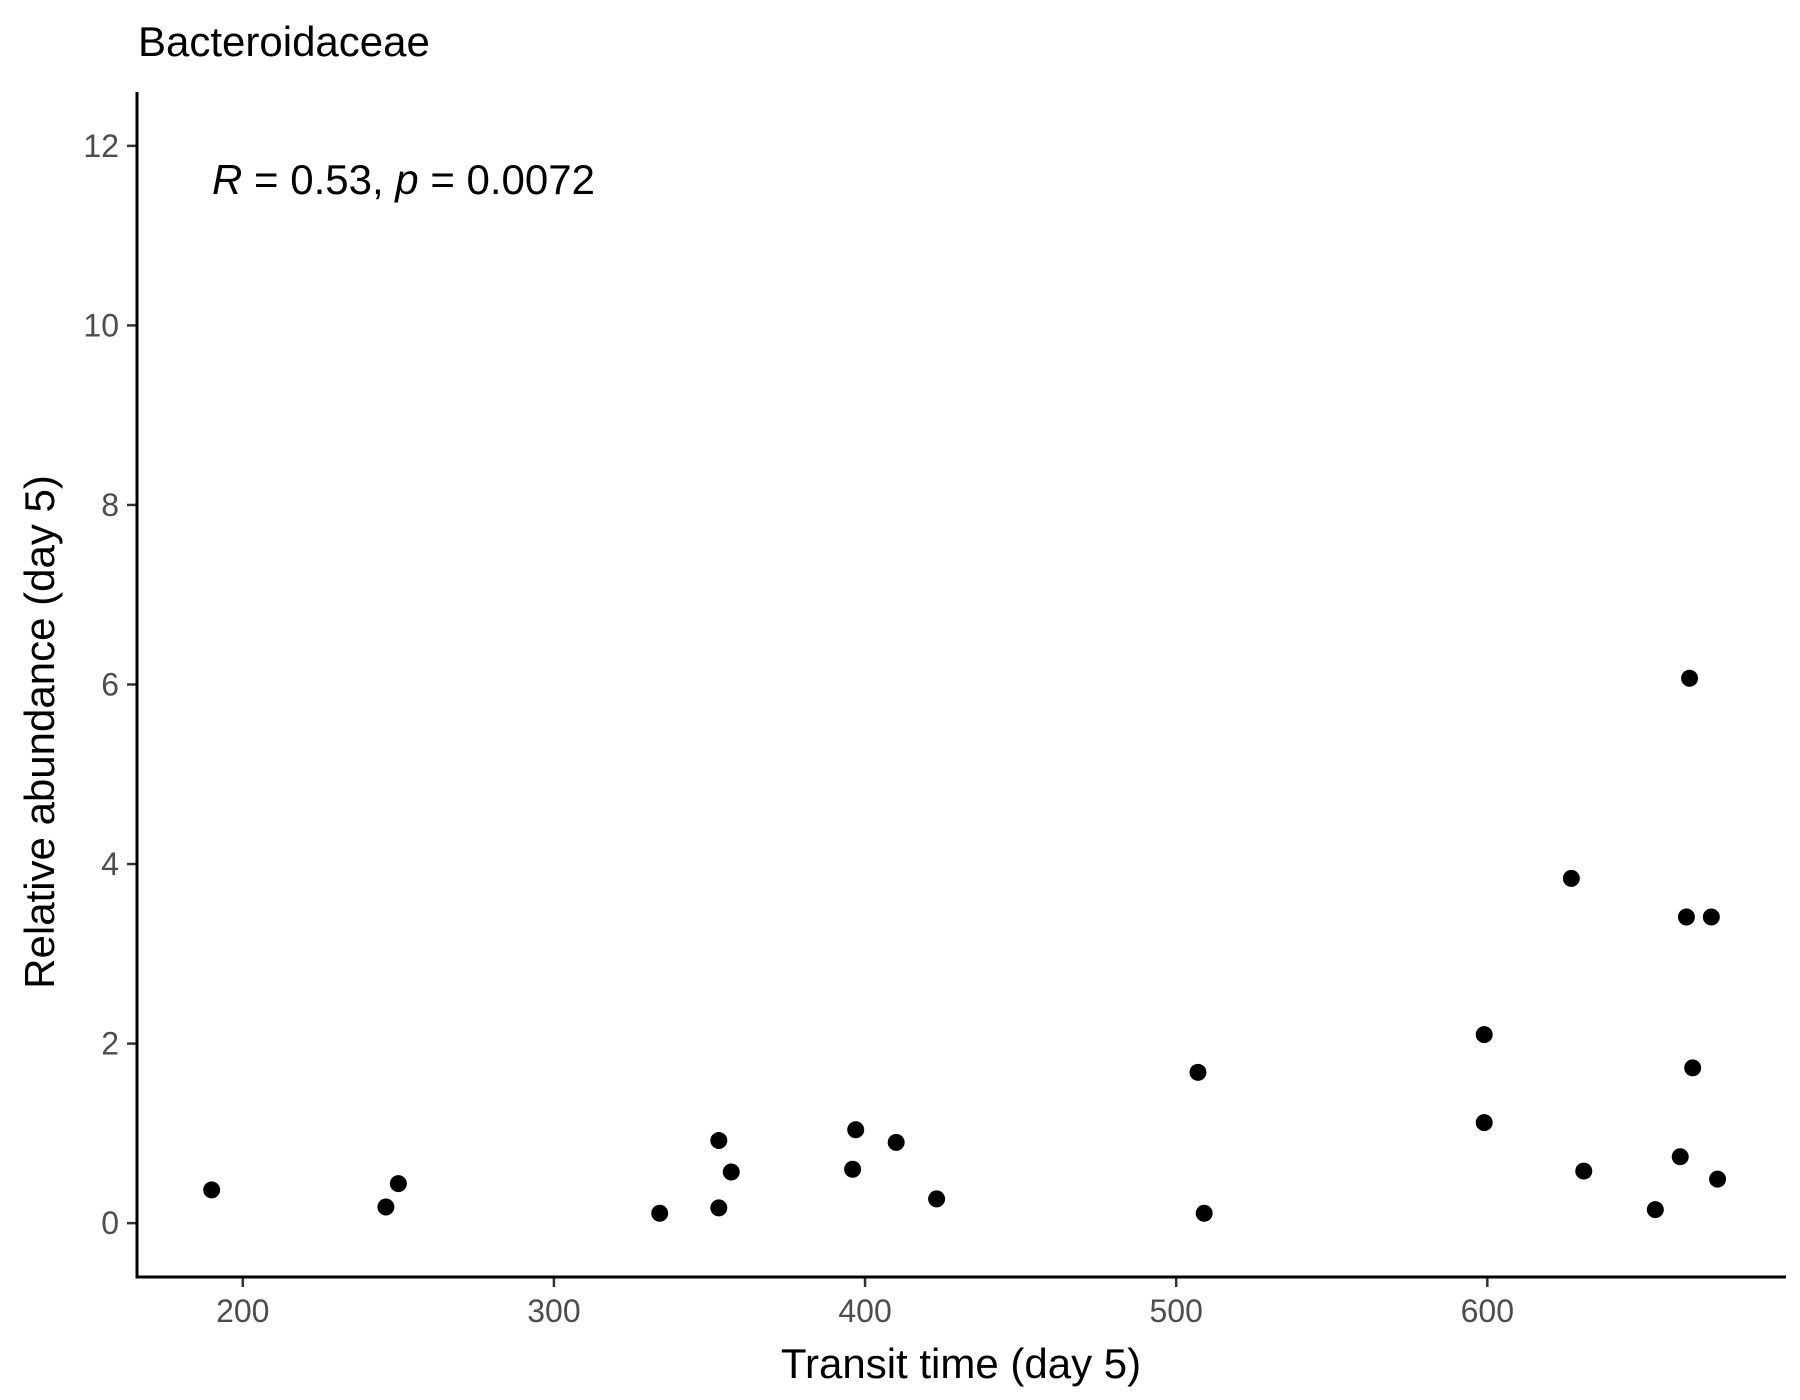 The width and height of the screenshot is (1800, 1400). Describe the element at coordinates (227, 179) in the screenshot. I see `annotation-r-symbol: R` at that location.